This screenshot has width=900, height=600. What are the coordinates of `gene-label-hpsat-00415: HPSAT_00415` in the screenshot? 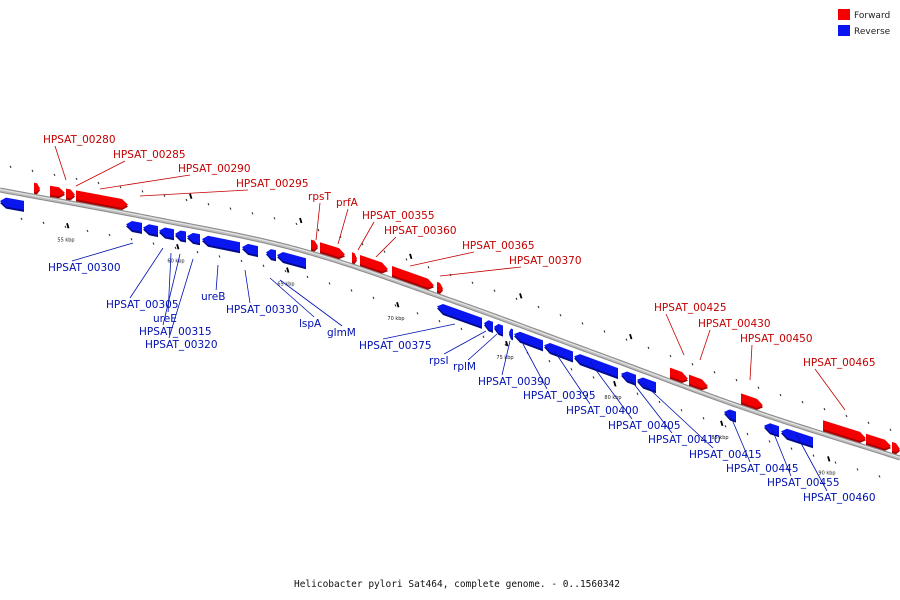 It's located at (725, 455).